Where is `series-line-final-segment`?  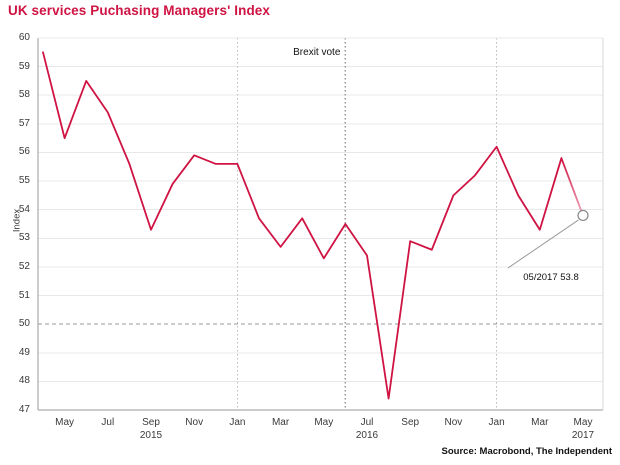
series-line-final-segment is located at coordinates (572, 187).